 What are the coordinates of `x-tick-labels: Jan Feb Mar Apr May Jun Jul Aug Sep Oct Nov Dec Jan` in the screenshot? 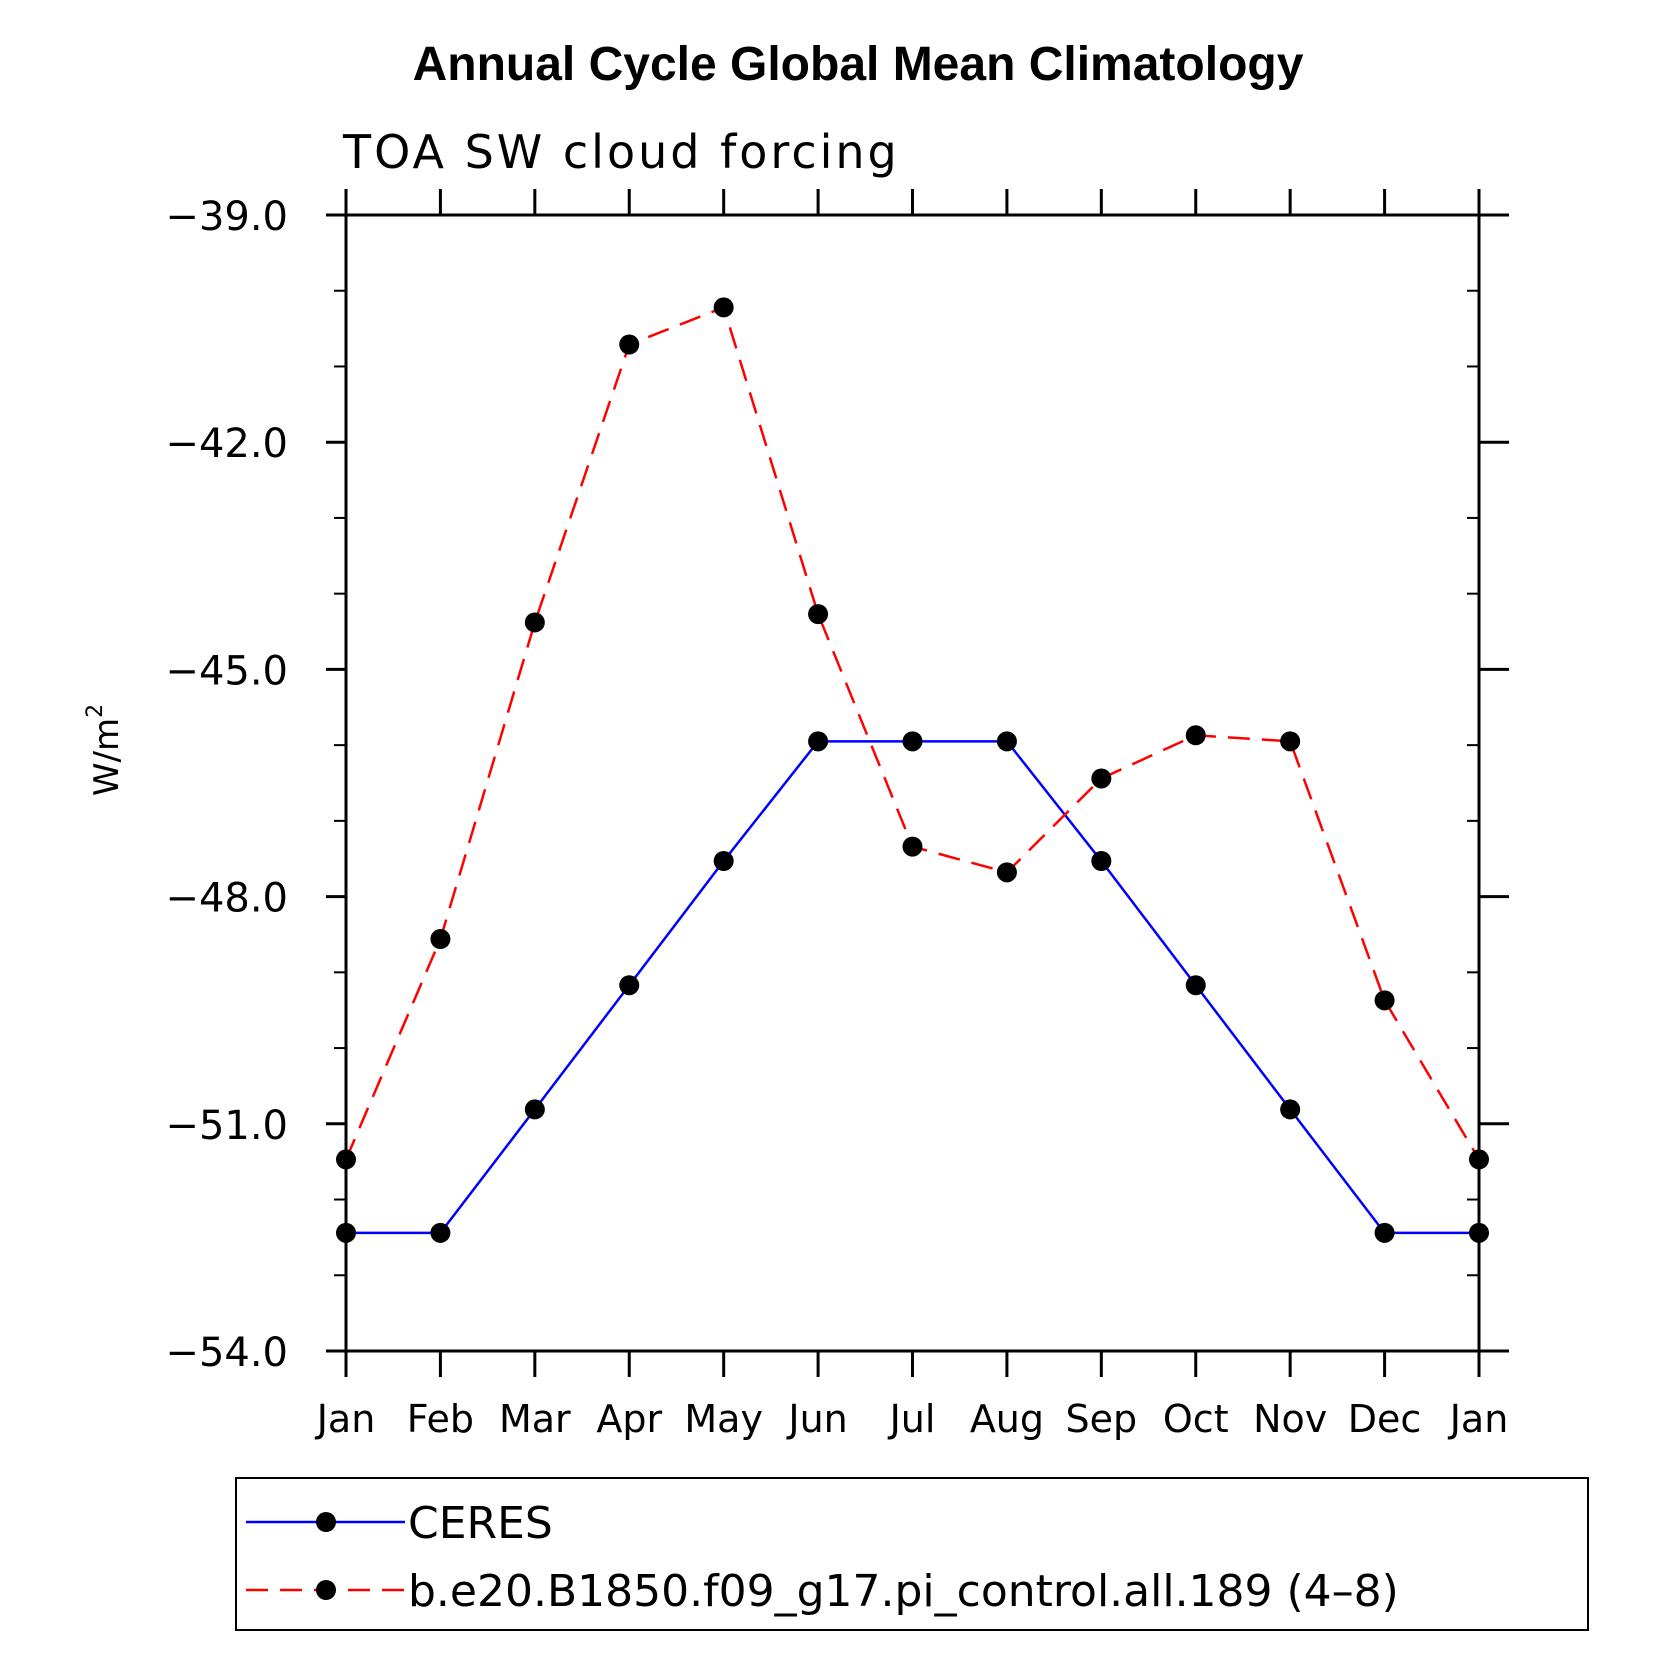 It's located at (912, 1419).